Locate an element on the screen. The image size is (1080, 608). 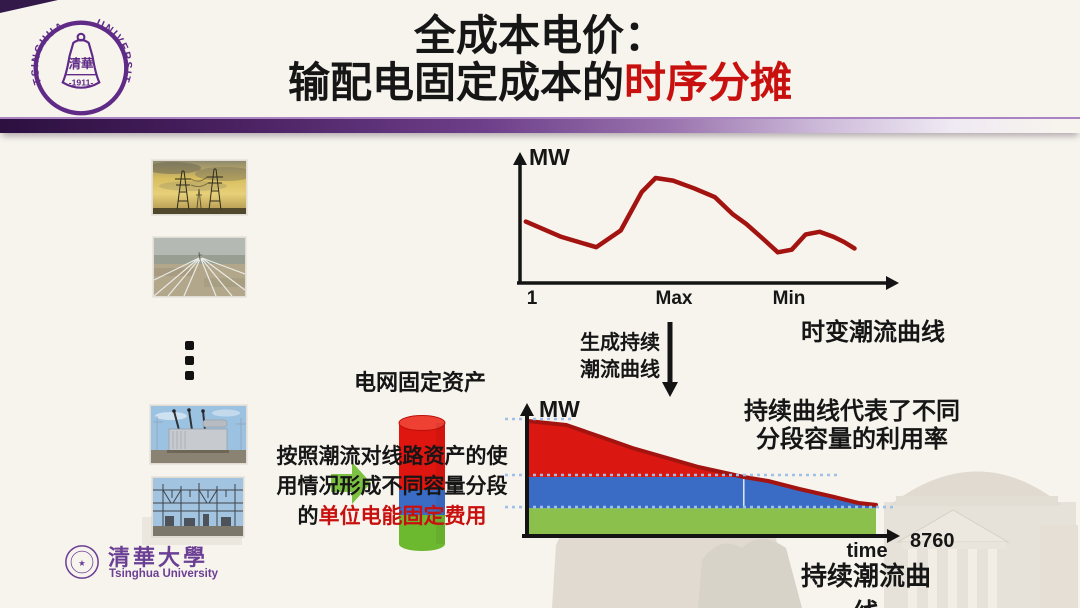
flow-tick-1: 1 is located at coordinates (532, 298).